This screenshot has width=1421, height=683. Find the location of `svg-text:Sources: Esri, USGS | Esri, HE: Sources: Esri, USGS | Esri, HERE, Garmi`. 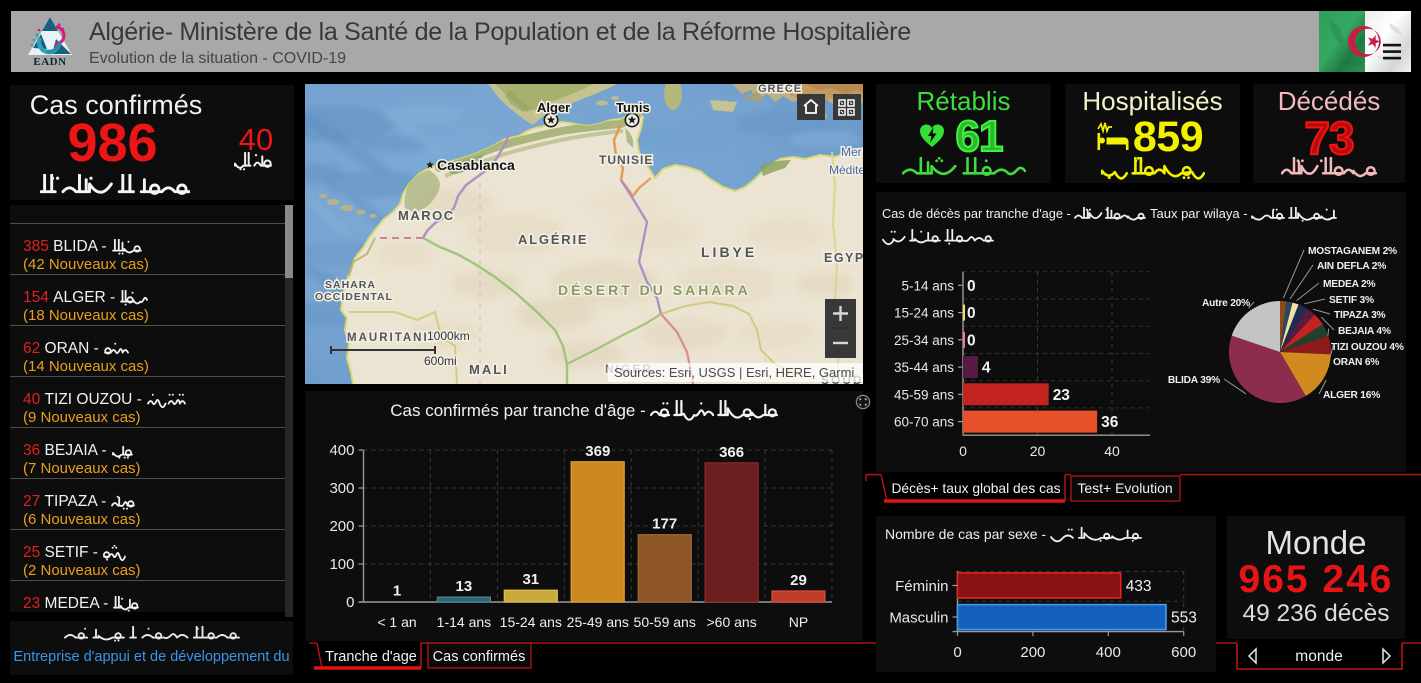

svg-text:Sources: Esri, USGS | Esri, HE: Sources: Esri, USGS | Esri, HERE, Garmi is located at coordinates (734, 372).